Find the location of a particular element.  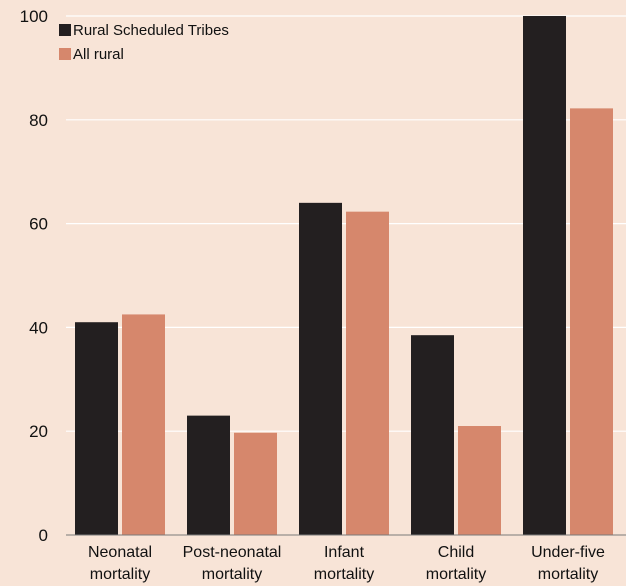

legend: Rural Scheduled Tribes All rural is located at coordinates (144, 42).